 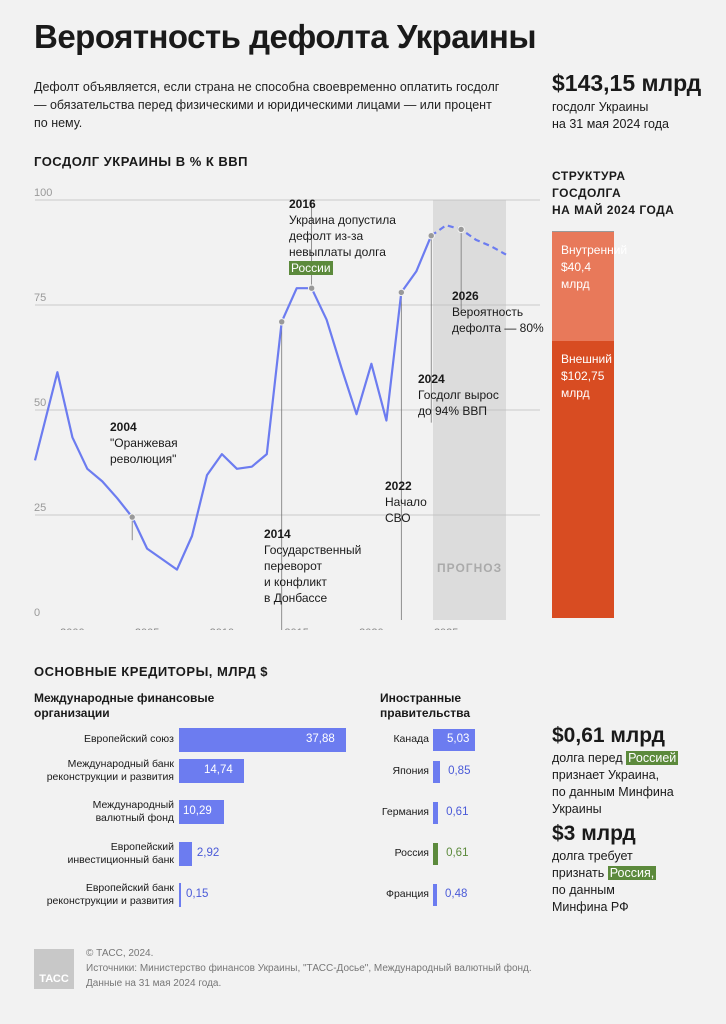 What do you see at coordinates (124, 698) in the screenshot?
I see `ifi-title-1: Международные финансовые` at bounding box center [124, 698].